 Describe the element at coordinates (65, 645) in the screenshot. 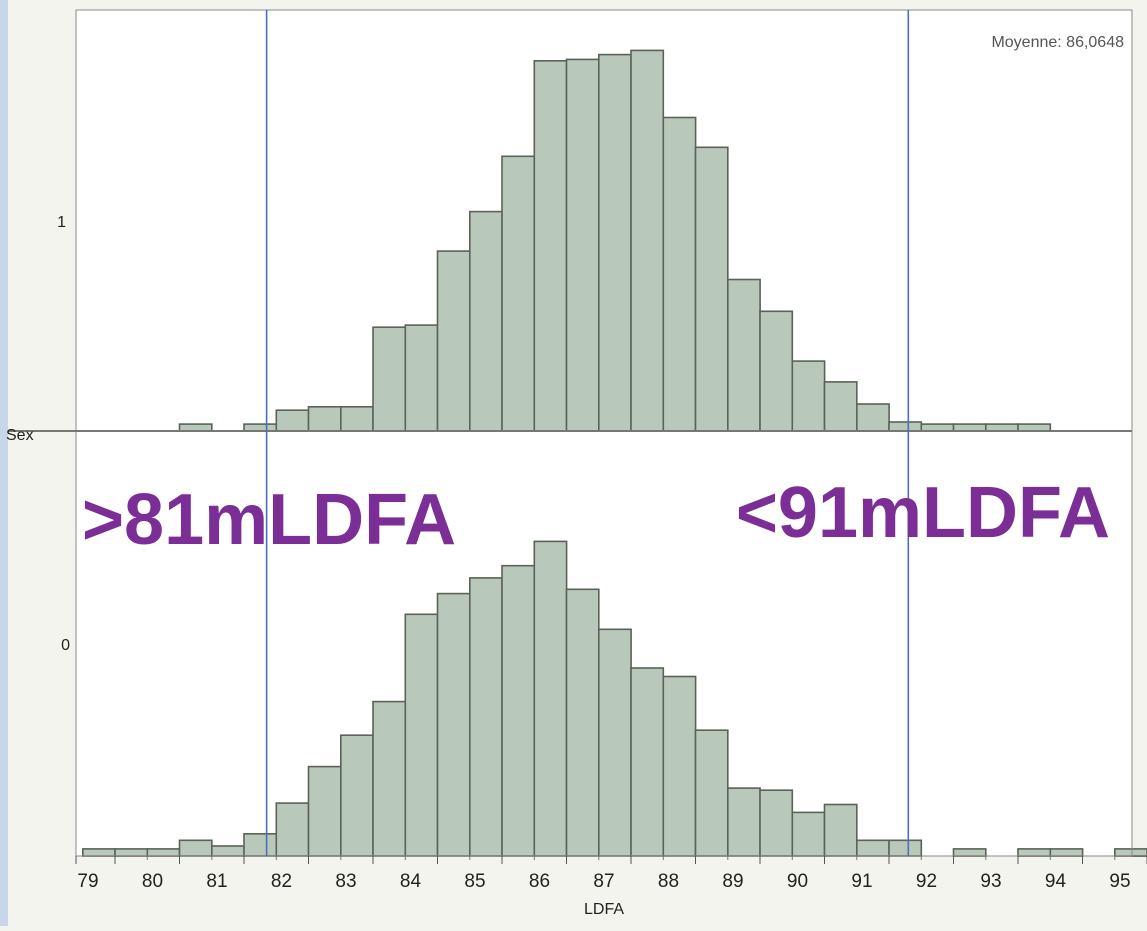

I see `group-label-bottom: 0` at that location.